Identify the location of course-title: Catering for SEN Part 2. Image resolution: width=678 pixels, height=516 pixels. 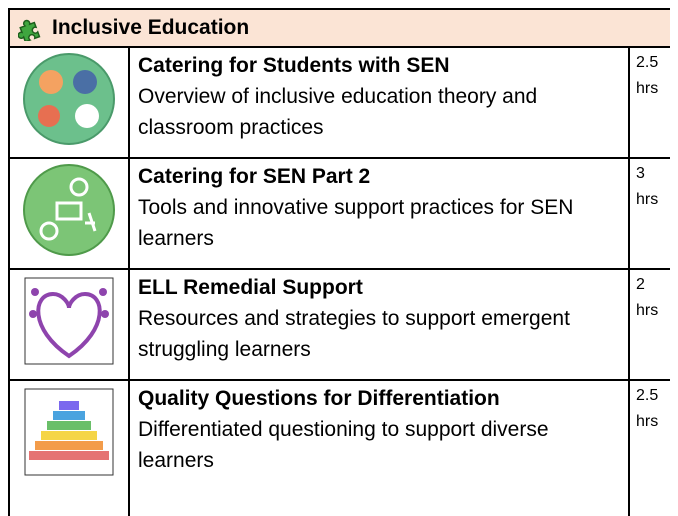
(254, 176).